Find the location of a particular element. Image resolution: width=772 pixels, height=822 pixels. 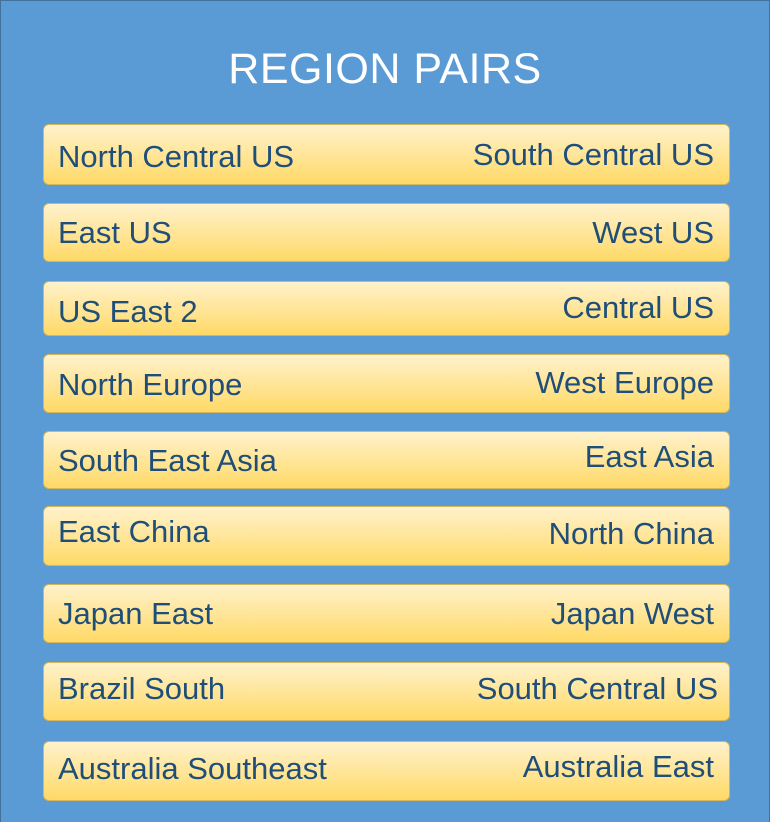

primary-region-label: North Europe is located at coordinates (150, 384).